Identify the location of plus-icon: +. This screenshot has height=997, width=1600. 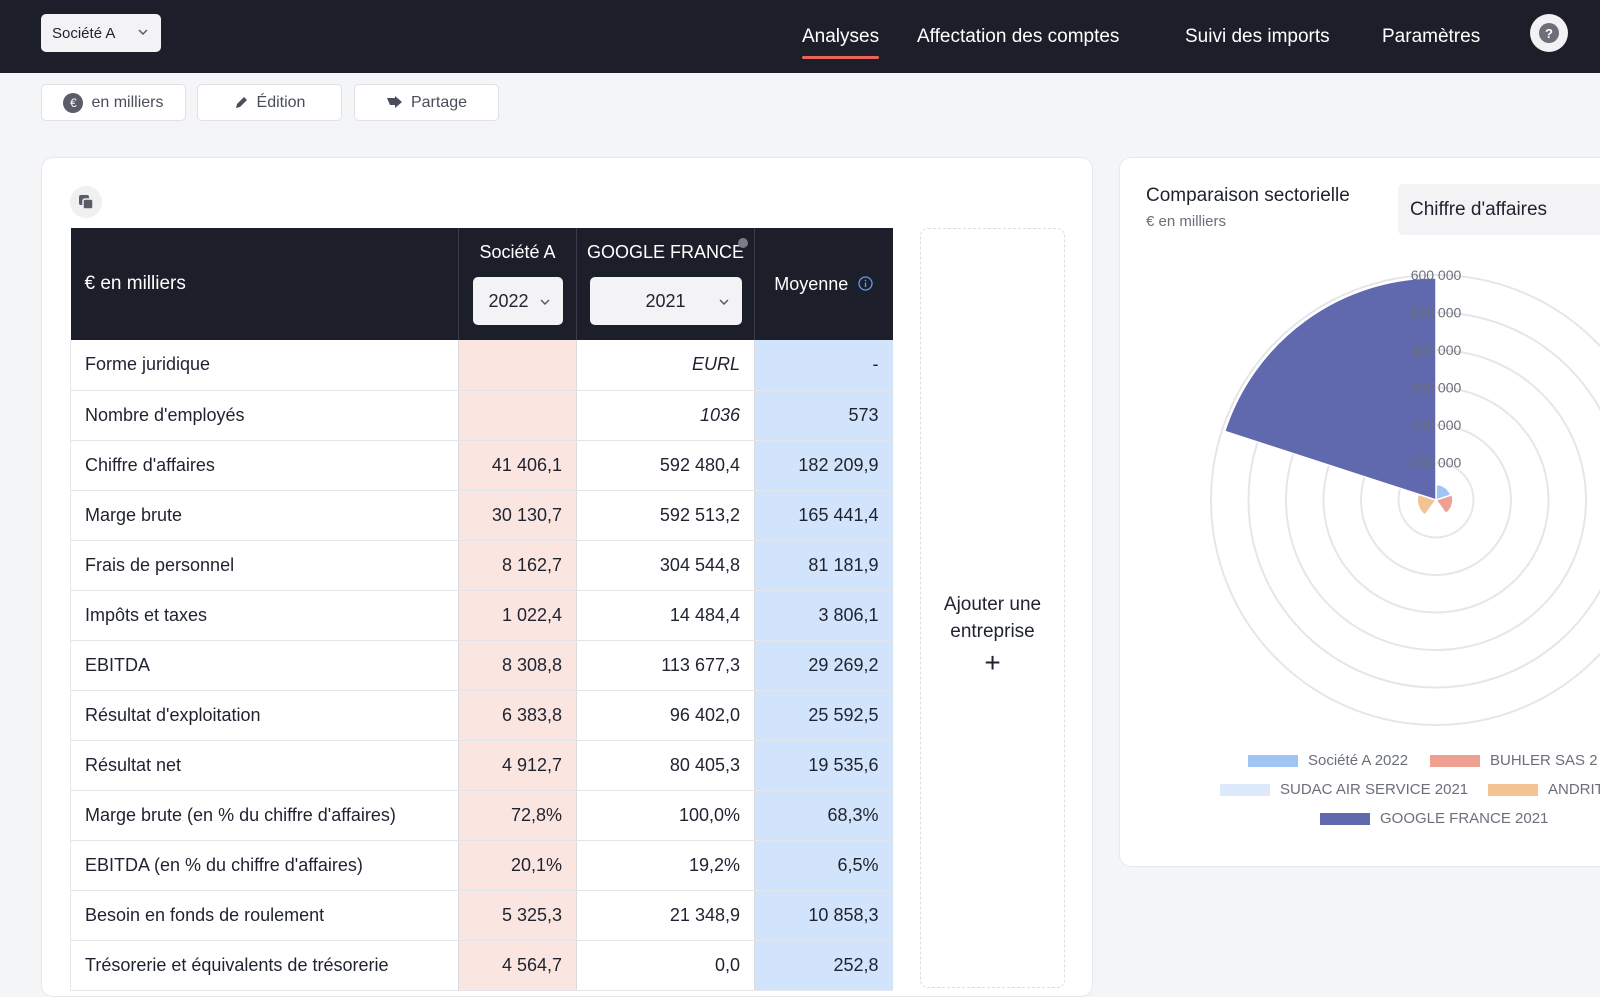
(992, 663).